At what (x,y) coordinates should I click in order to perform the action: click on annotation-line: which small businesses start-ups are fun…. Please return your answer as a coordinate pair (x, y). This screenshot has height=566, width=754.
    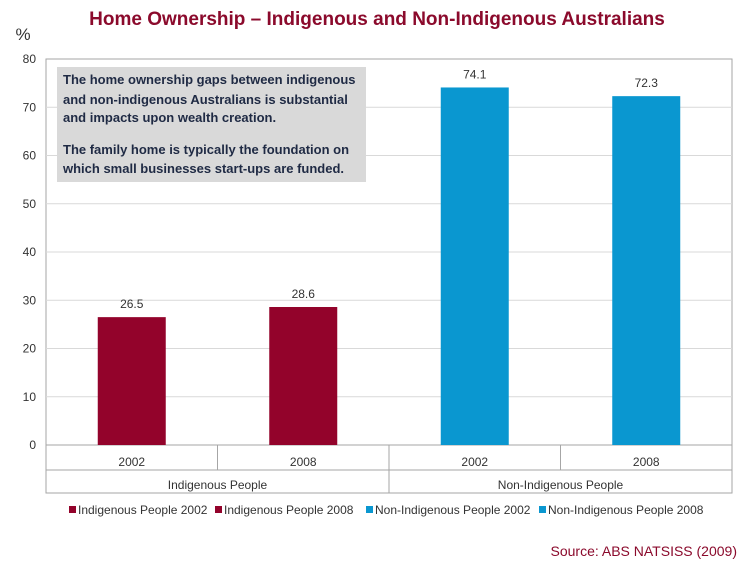
    Looking at the image, I should click on (203, 168).